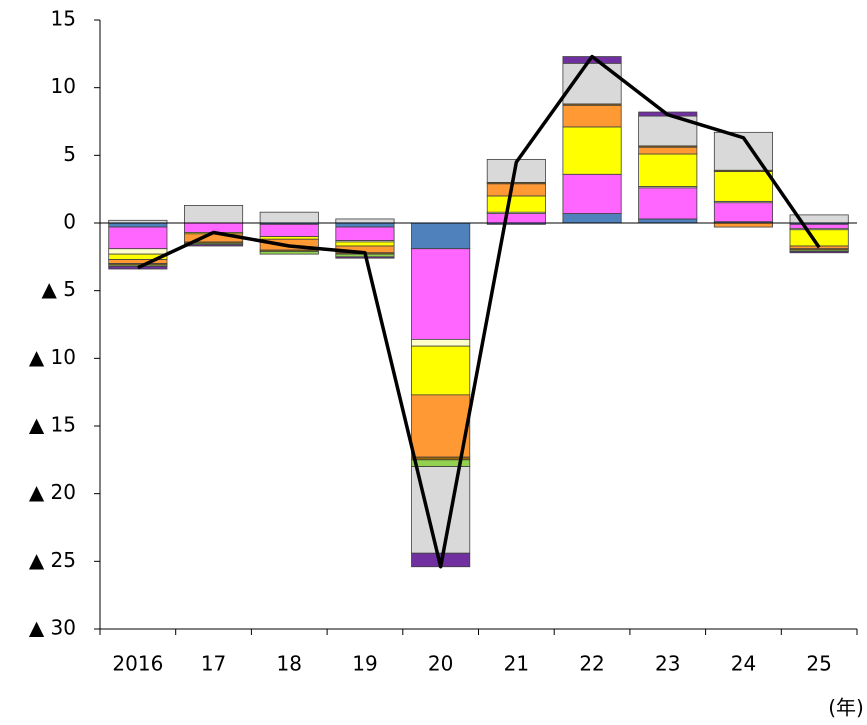 This screenshot has height=725, width=867. What do you see at coordinates (364, 664) in the screenshot?
I see `x-tick-label: 19` at bounding box center [364, 664].